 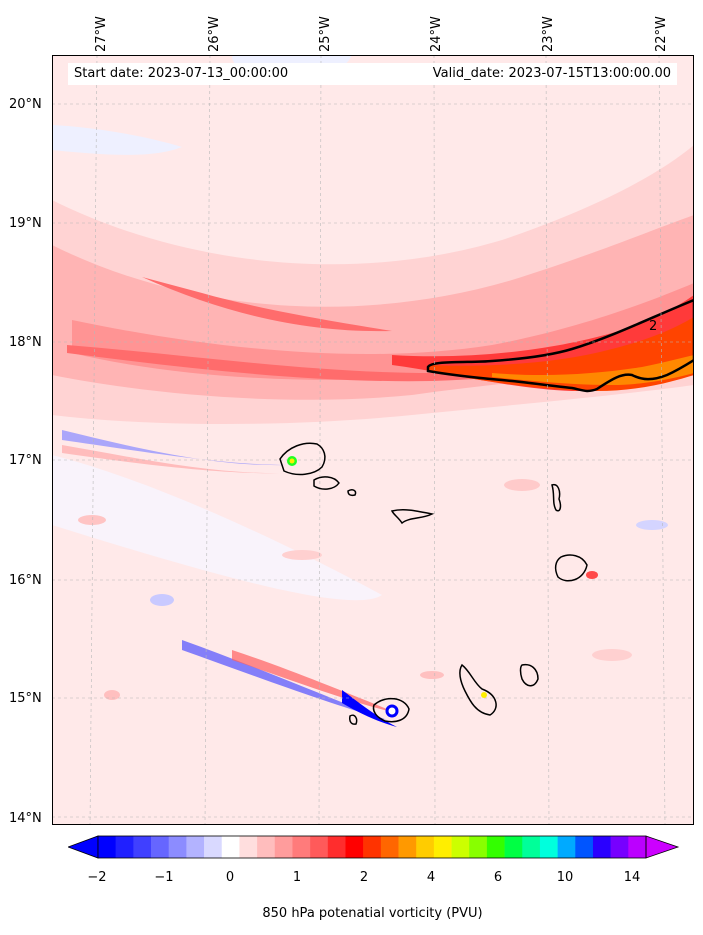 I want to click on wake-streak-santiago, so click(x=369, y=708).